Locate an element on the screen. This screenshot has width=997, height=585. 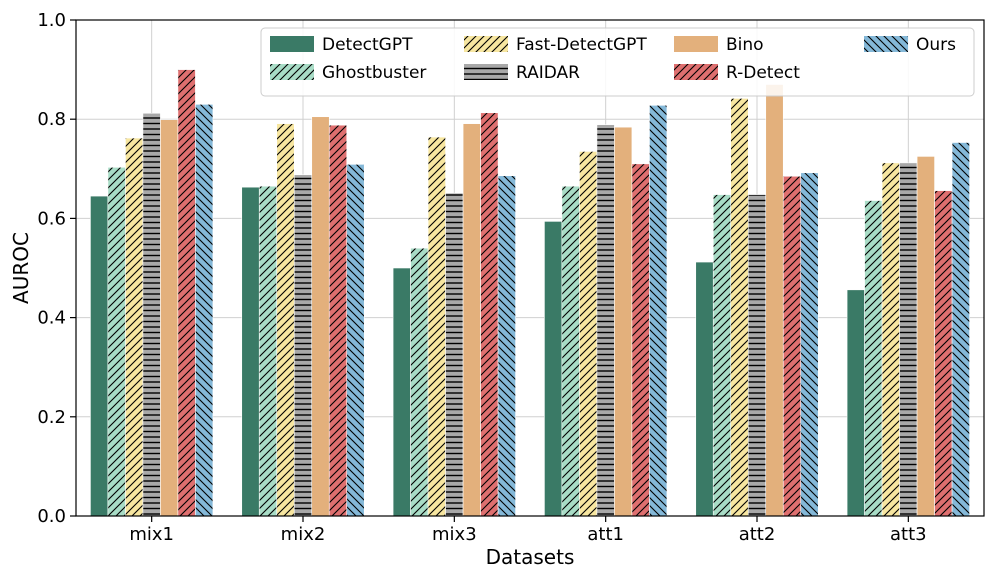
legend-swatch-bino is located at coordinates (696, 44).